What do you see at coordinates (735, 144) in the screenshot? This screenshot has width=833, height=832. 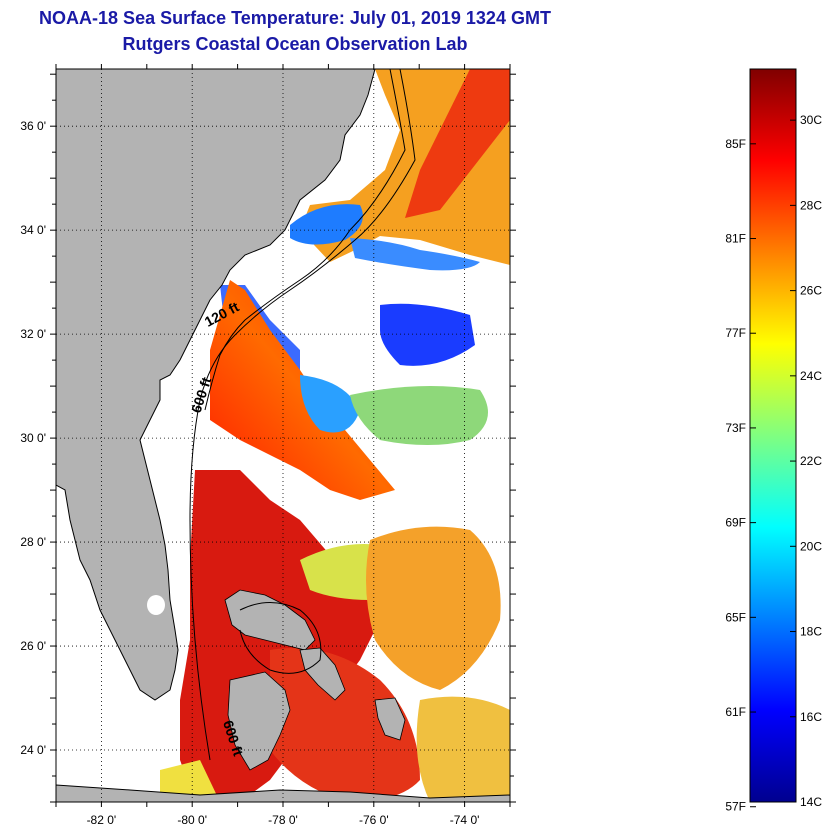 I see `fahrenheit-tick-label: 85F` at bounding box center [735, 144].